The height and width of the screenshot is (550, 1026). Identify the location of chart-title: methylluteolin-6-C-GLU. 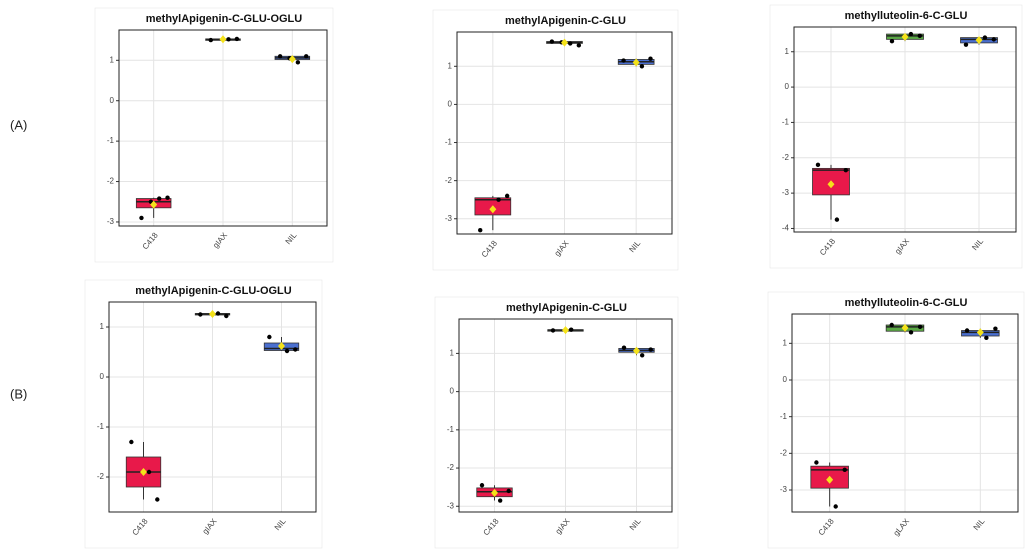
(906, 303).